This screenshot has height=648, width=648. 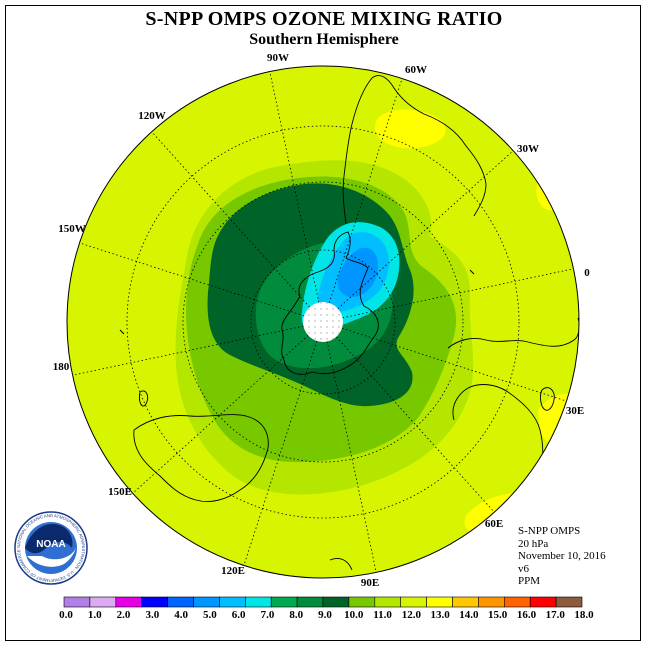 What do you see at coordinates (268, 615) in the screenshot?
I see `colorbar-tick-label: 7.0` at bounding box center [268, 615].